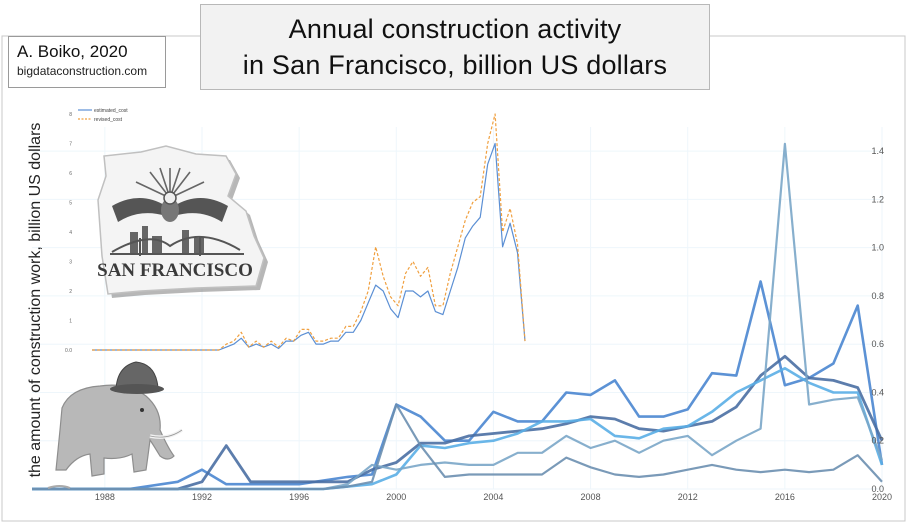 The width and height of the screenshot is (915, 530). I want to click on legend-label-estimated: estimated_cost, so click(111, 111).